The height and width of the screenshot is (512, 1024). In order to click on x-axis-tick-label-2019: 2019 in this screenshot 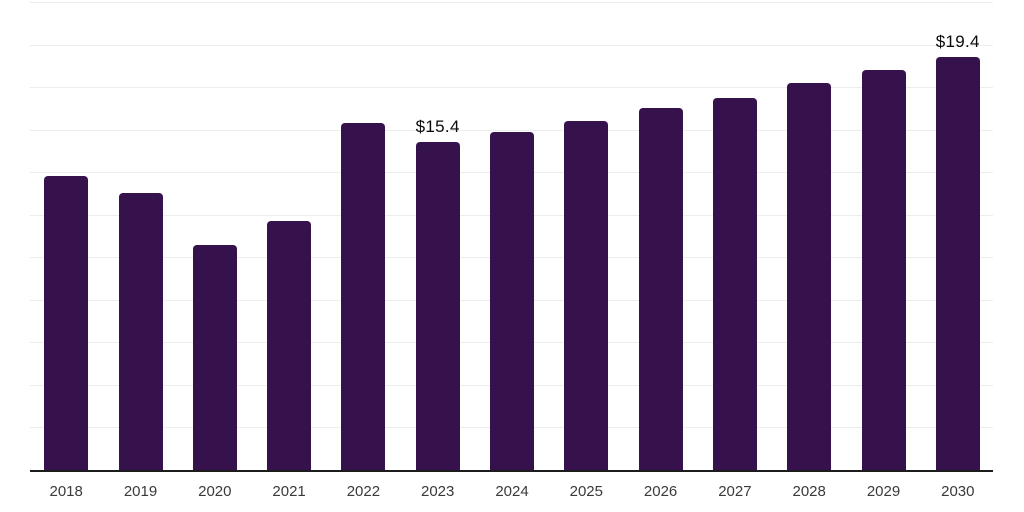, I will do `click(140, 491)`.